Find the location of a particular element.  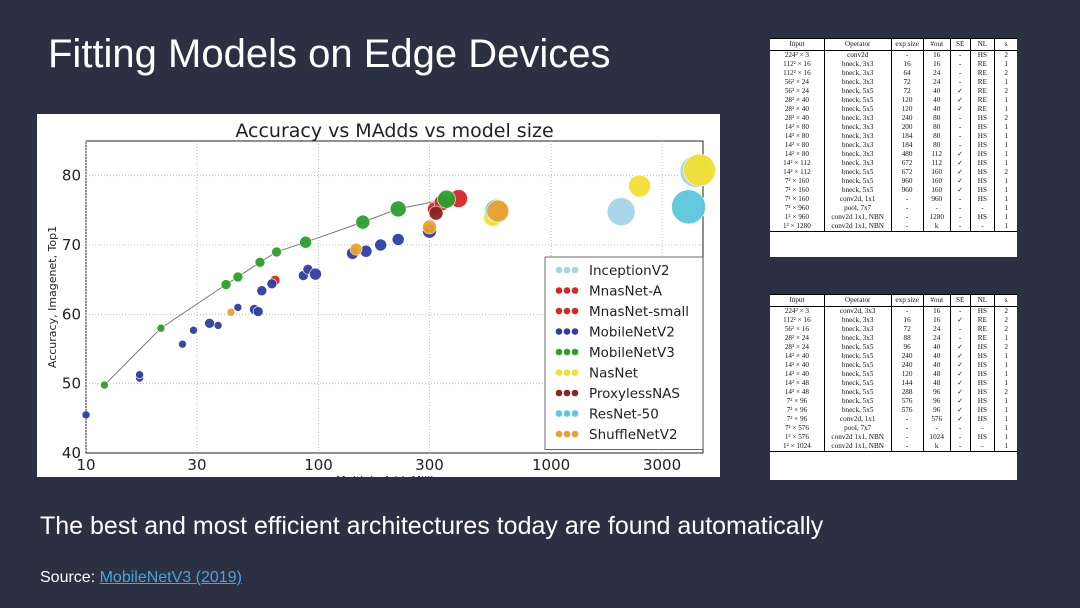

table-cell: 7² × 960 is located at coordinates (797, 208).